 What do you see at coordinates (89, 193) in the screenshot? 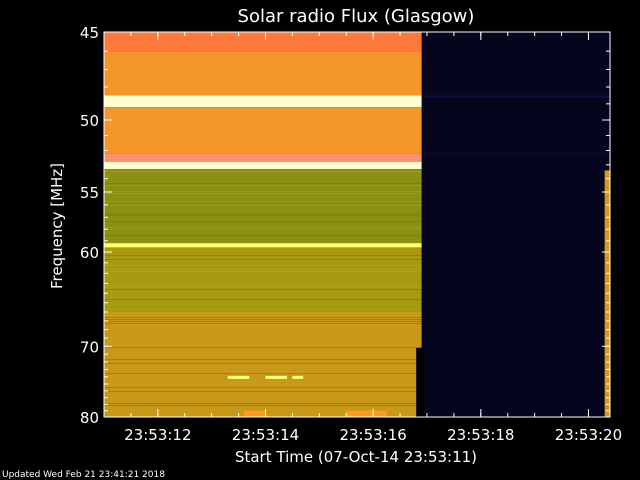
I see `y-tick-label: 55` at bounding box center [89, 193].